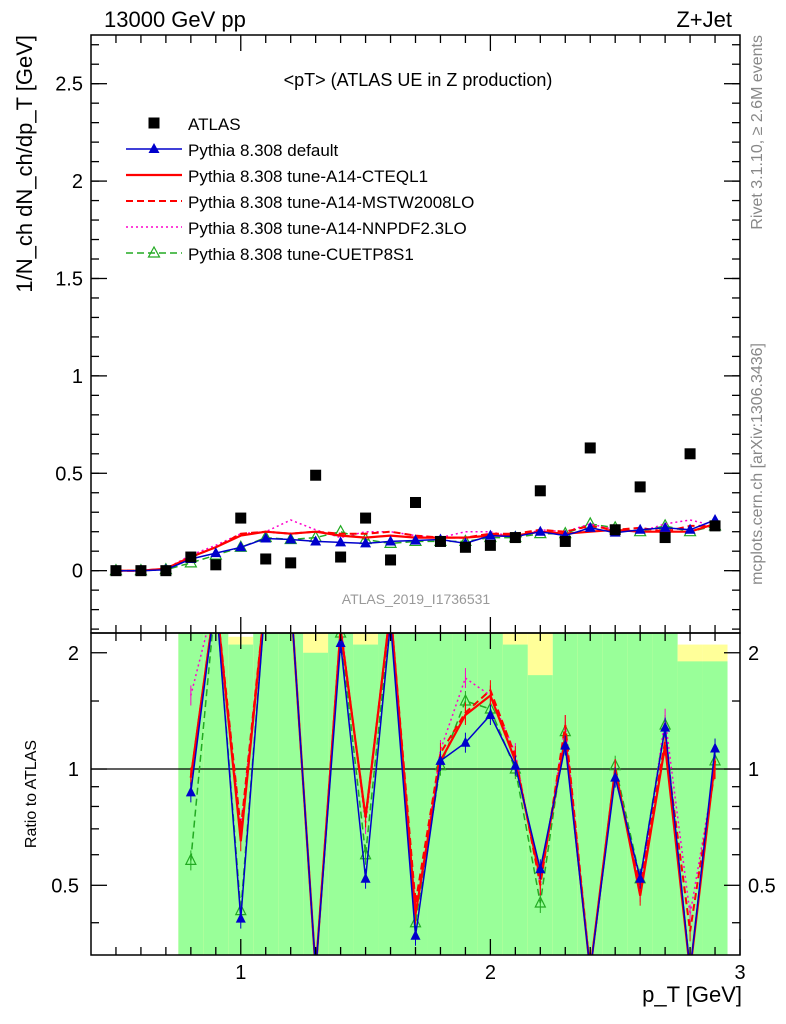 The width and height of the screenshot is (786, 1024). What do you see at coordinates (263, 150) in the screenshot?
I see `legend-label: Pythia 8.308 default` at bounding box center [263, 150].